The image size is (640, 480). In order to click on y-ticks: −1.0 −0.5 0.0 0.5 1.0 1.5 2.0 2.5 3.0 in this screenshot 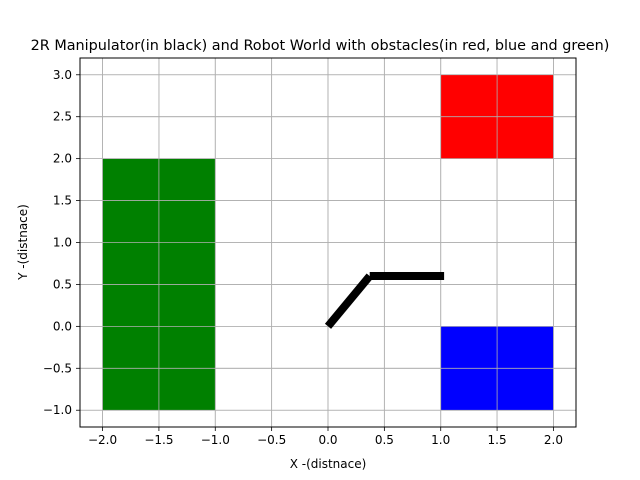, I will do `click(61, 242)`.